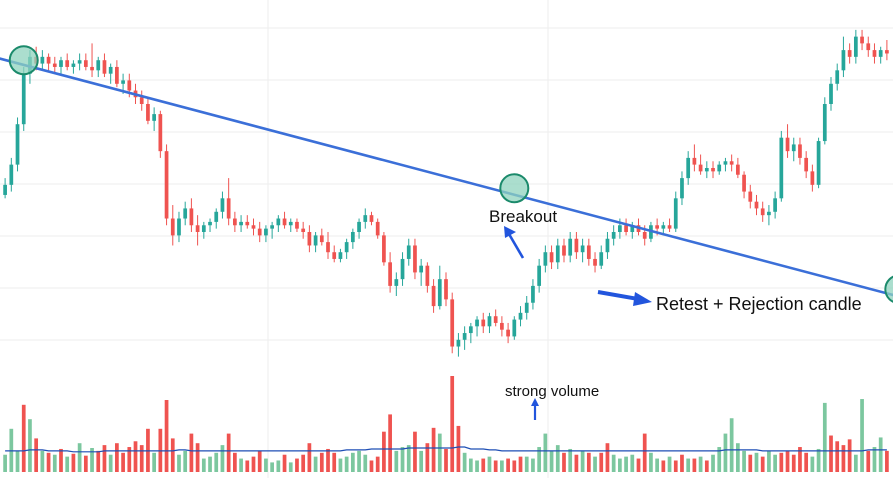 Image resolution: width=893 pixels, height=478 pixels. I want to click on volume-arrow-head, so click(535, 402).